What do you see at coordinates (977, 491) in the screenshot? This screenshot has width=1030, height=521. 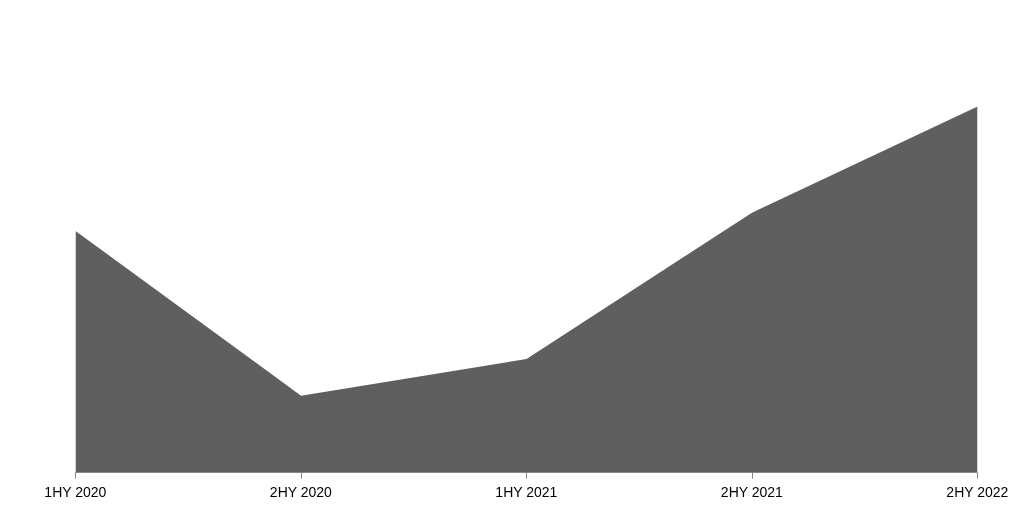 I see `x-tick-label: 2HY 2022` at bounding box center [977, 491].